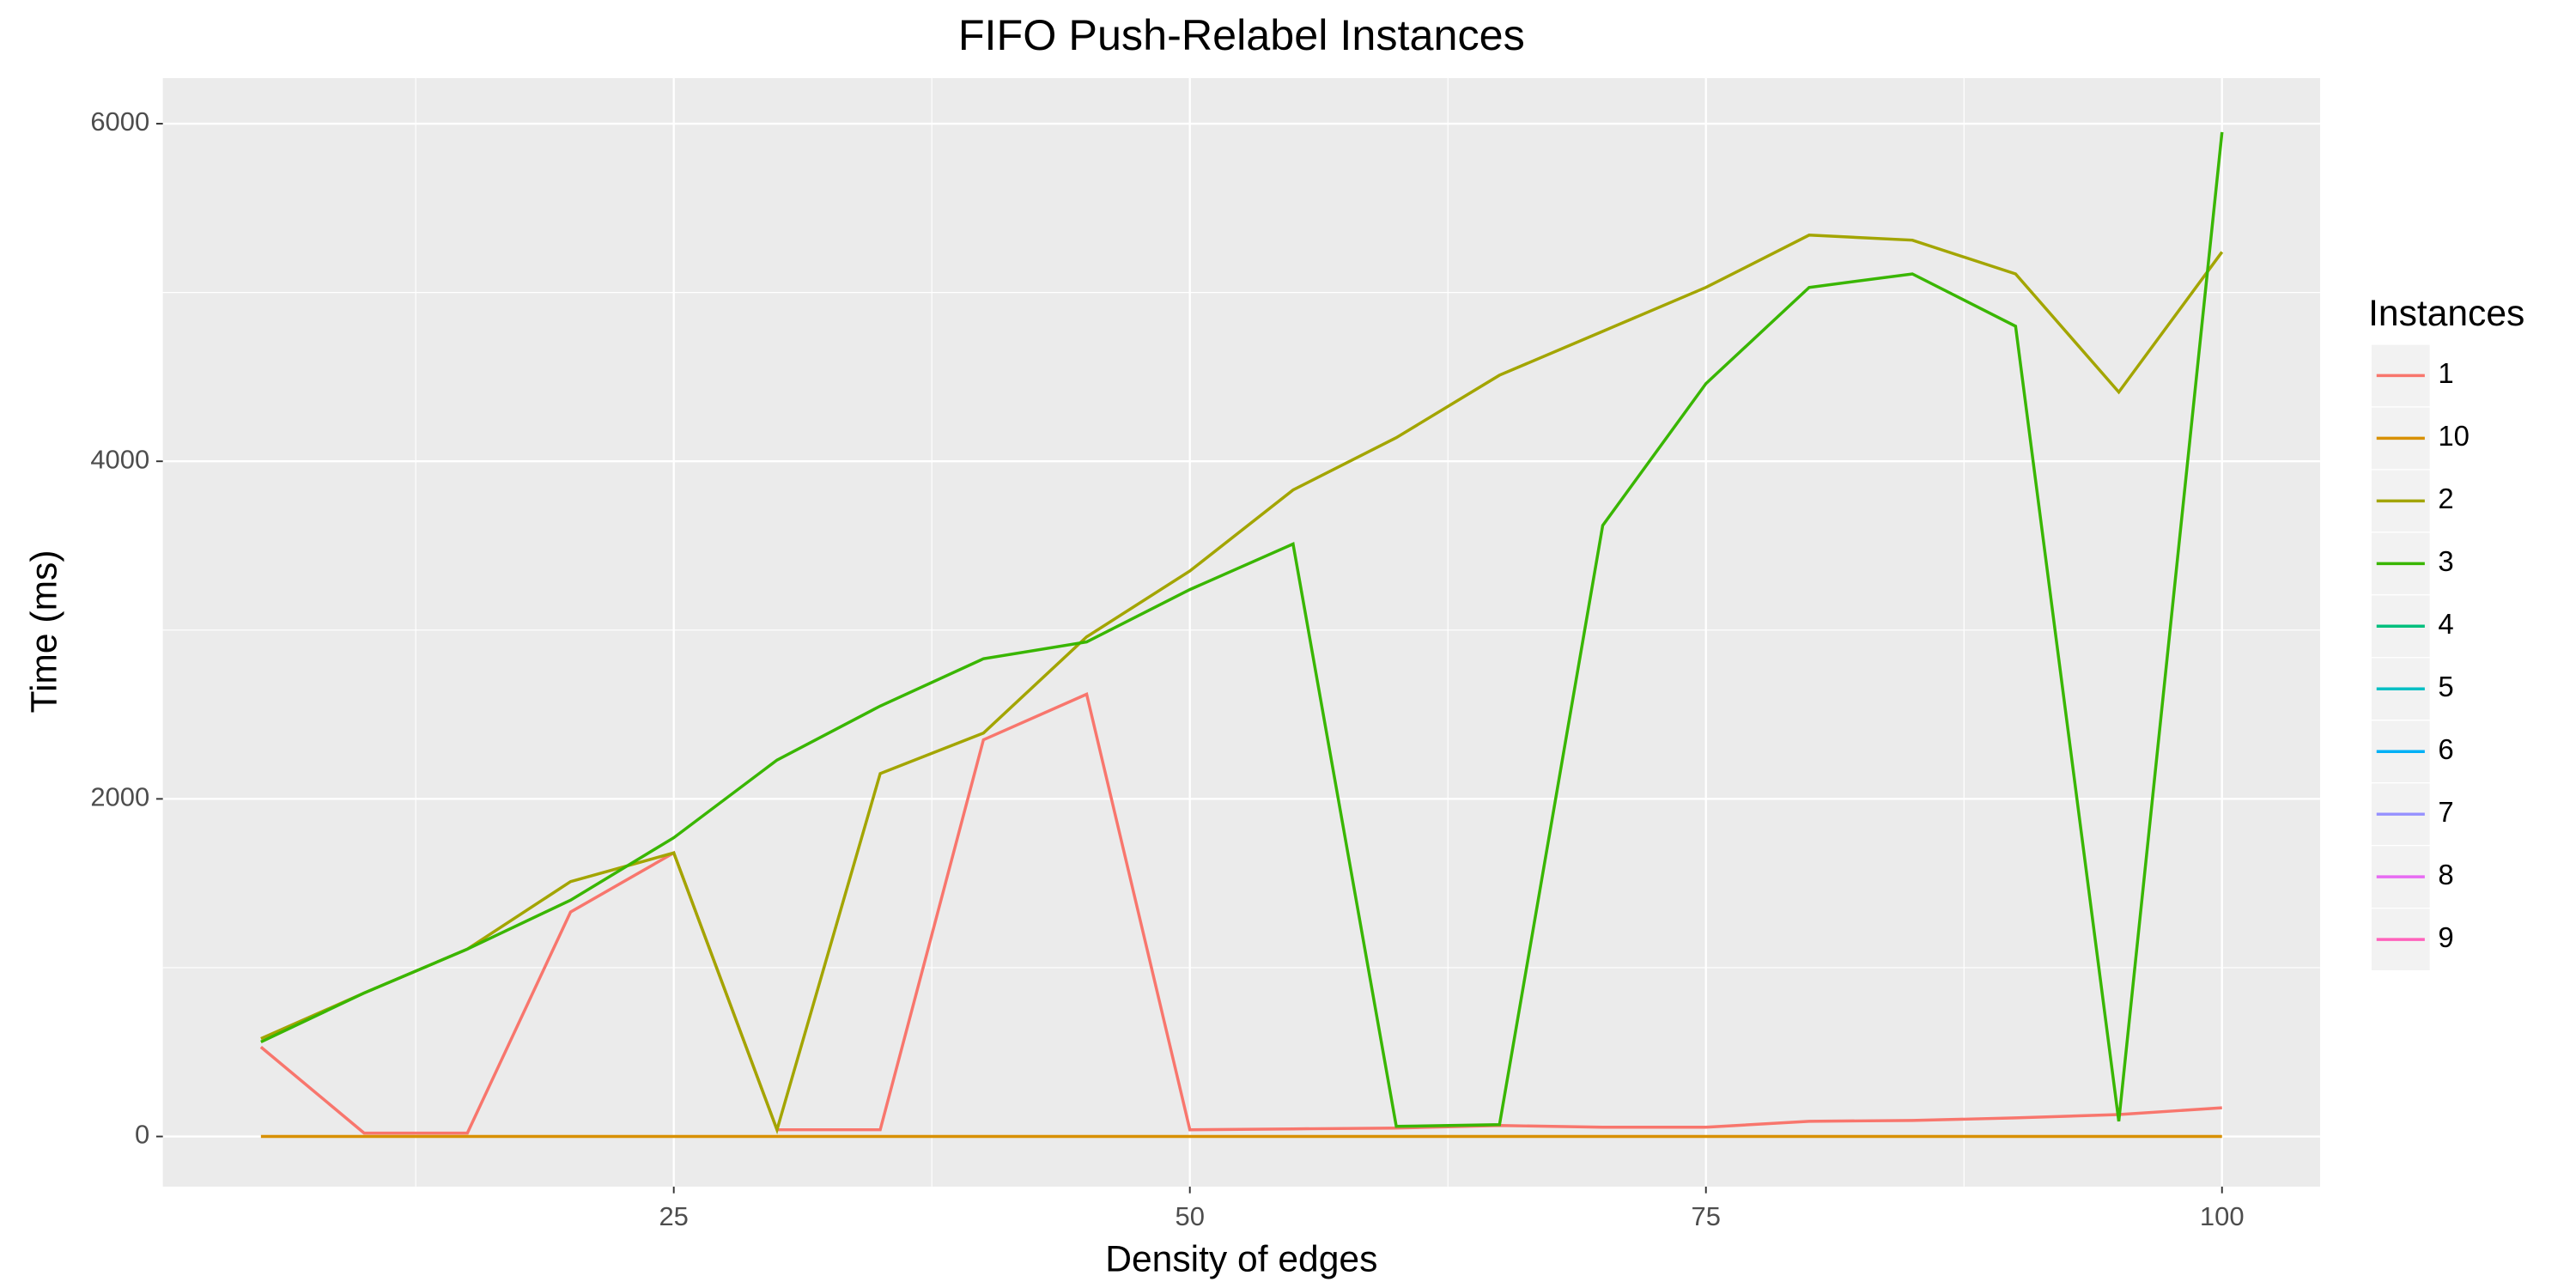  Describe the element at coordinates (2446, 313) in the screenshot. I see `legend-title: Instances` at that location.